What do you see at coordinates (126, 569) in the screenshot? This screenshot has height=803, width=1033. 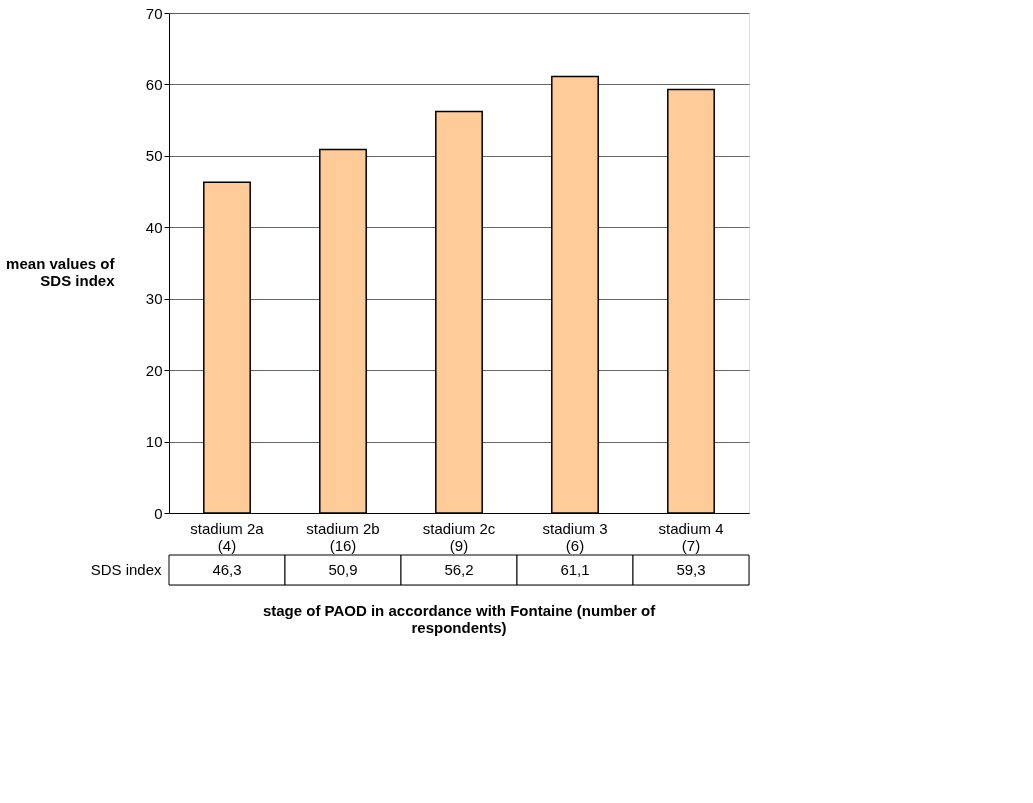 I see `text: SDS index` at bounding box center [126, 569].